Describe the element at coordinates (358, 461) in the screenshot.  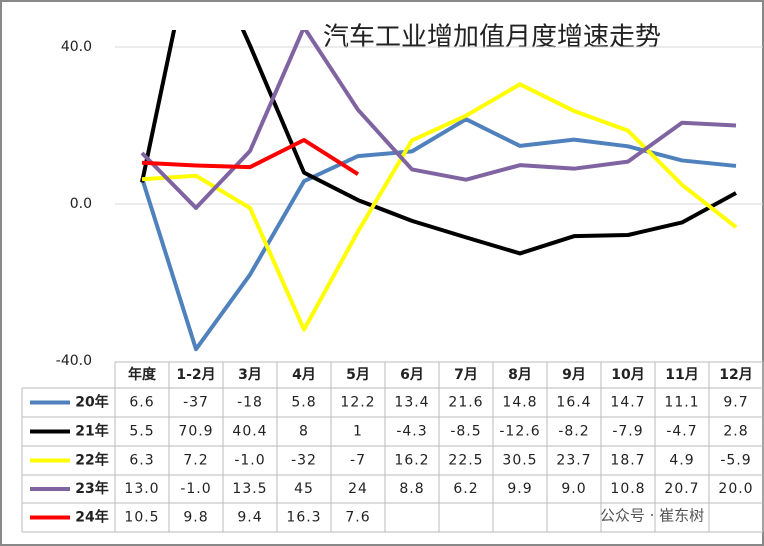
I see `value-label: -7` at that location.